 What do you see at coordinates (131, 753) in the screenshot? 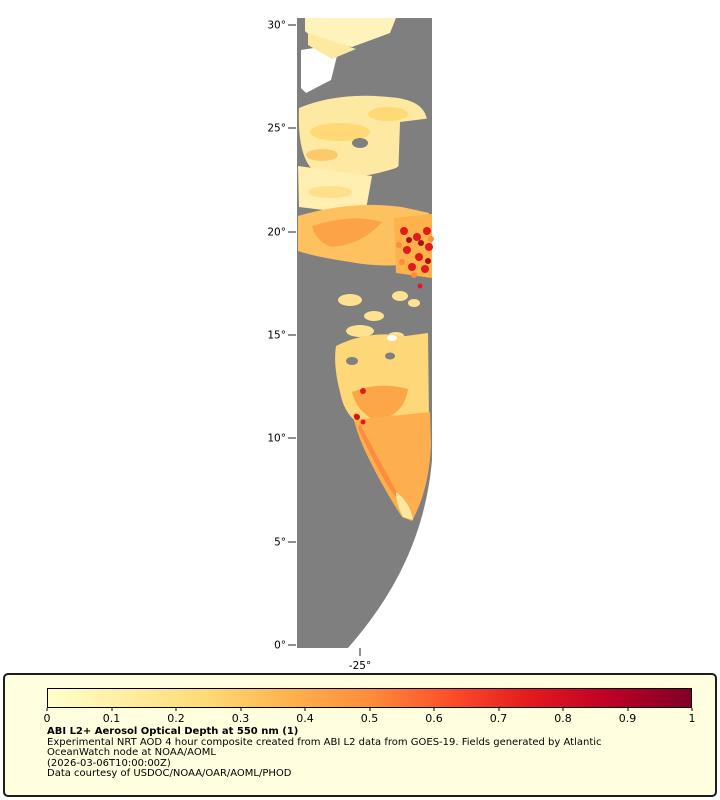
I see `caption-line-description-cont: OceanWatch node at NOAA/AOML` at bounding box center [131, 753].